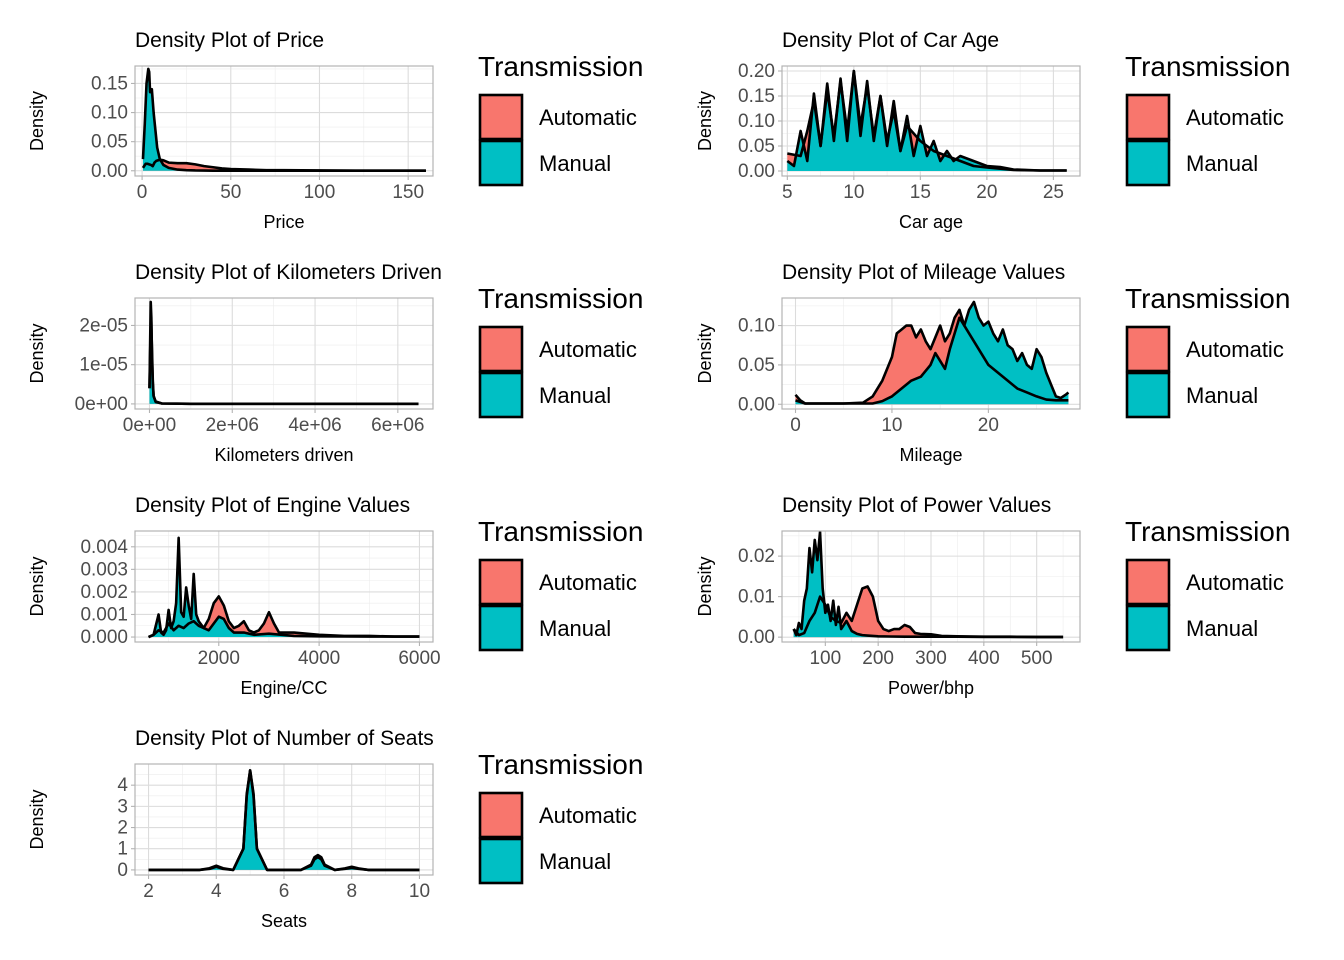 This screenshot has width=1344, height=960. Describe the element at coordinates (109, 83) in the screenshot. I see `y-tick-label: 0.15` at that location.